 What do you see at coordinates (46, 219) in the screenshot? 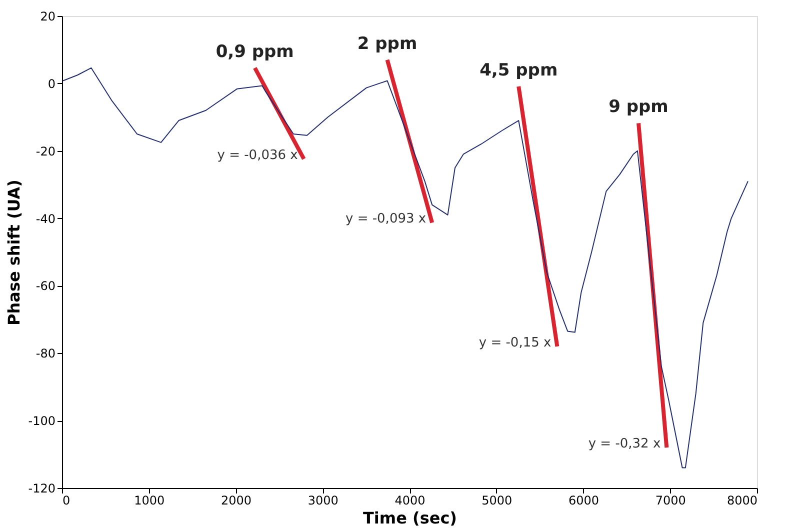
I see `y-tick-label: -40` at bounding box center [46, 219].